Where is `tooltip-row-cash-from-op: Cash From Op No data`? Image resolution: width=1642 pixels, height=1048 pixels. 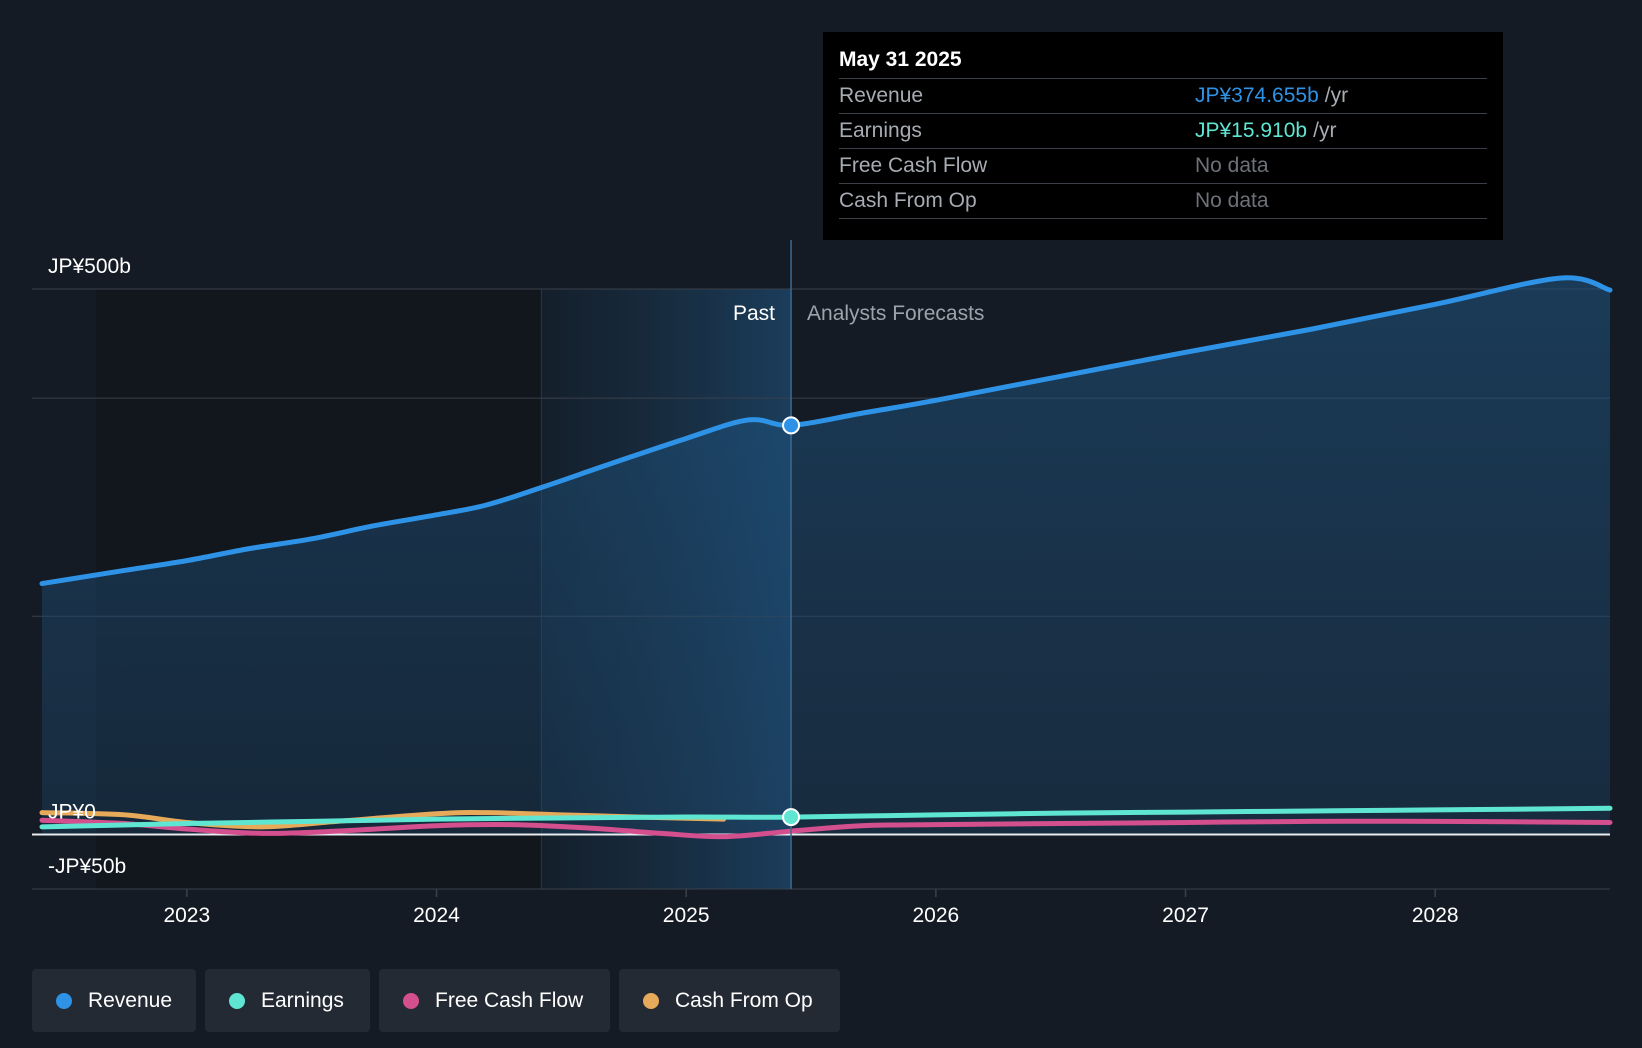
tooltip-row-cash-from-op: Cash From Op No data is located at coordinates (1163, 201).